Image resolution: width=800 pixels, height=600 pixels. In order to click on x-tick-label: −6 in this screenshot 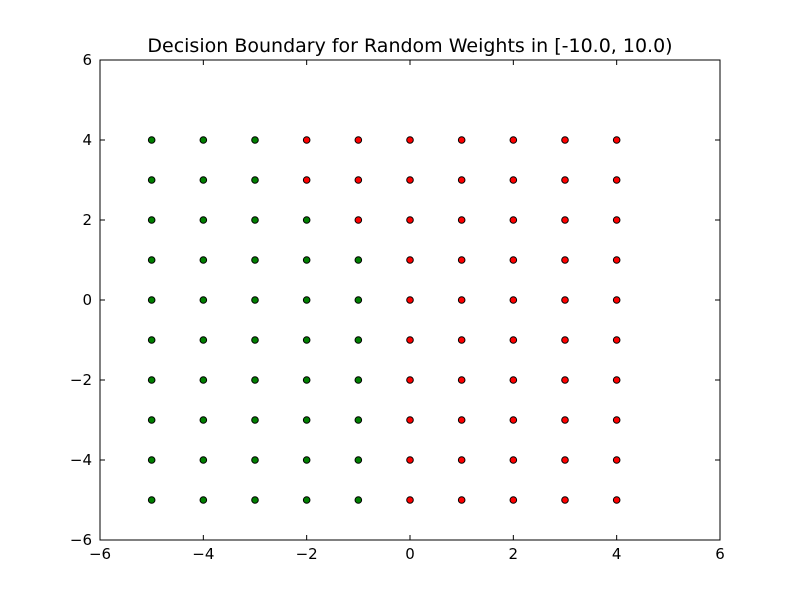, I will do `click(100, 554)`.